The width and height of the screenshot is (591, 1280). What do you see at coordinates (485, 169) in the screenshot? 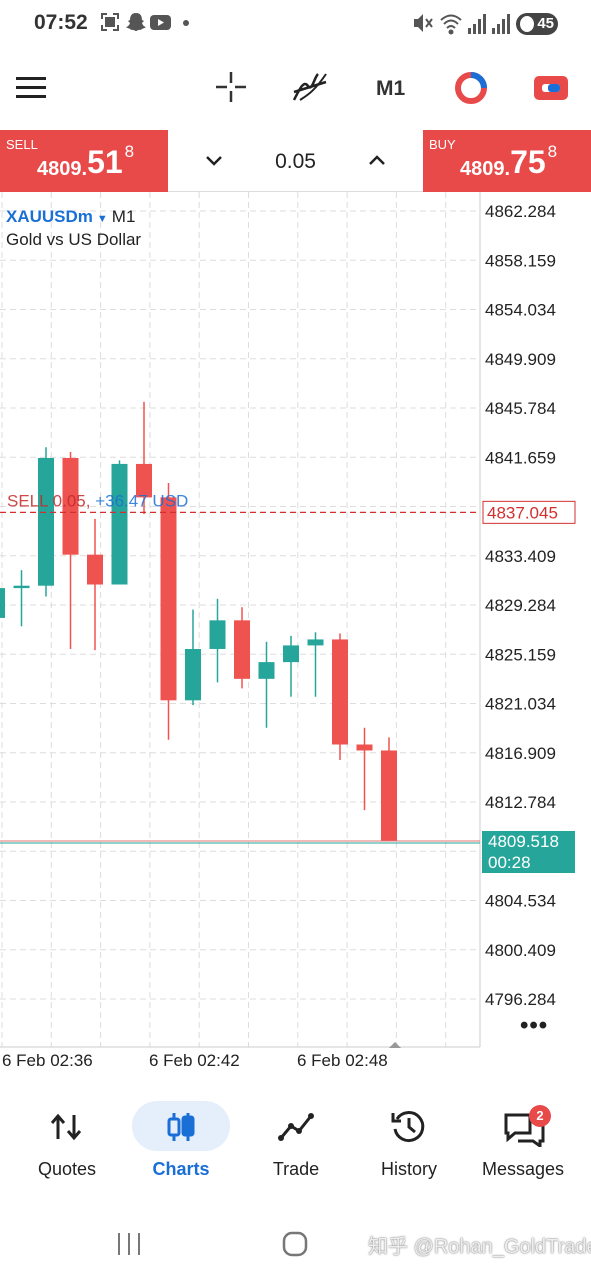
I see `buy-price-main: 4809.` at bounding box center [485, 169].